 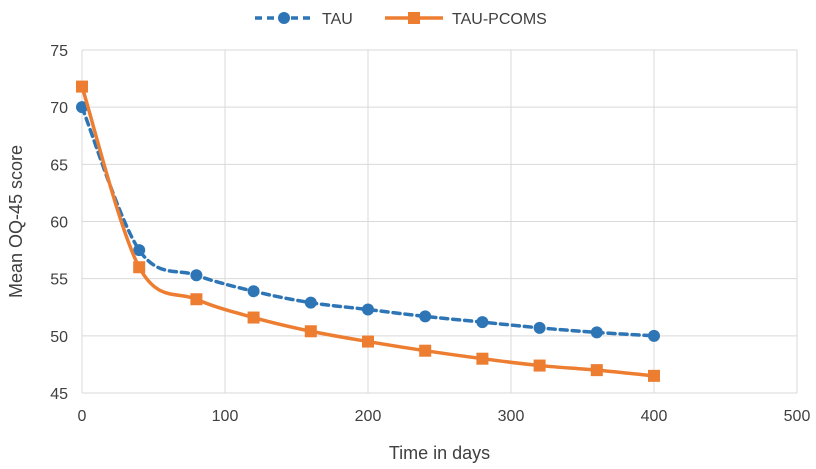 I want to click on y-axis-title: Mean OQ-45 score, so click(x=16, y=221).